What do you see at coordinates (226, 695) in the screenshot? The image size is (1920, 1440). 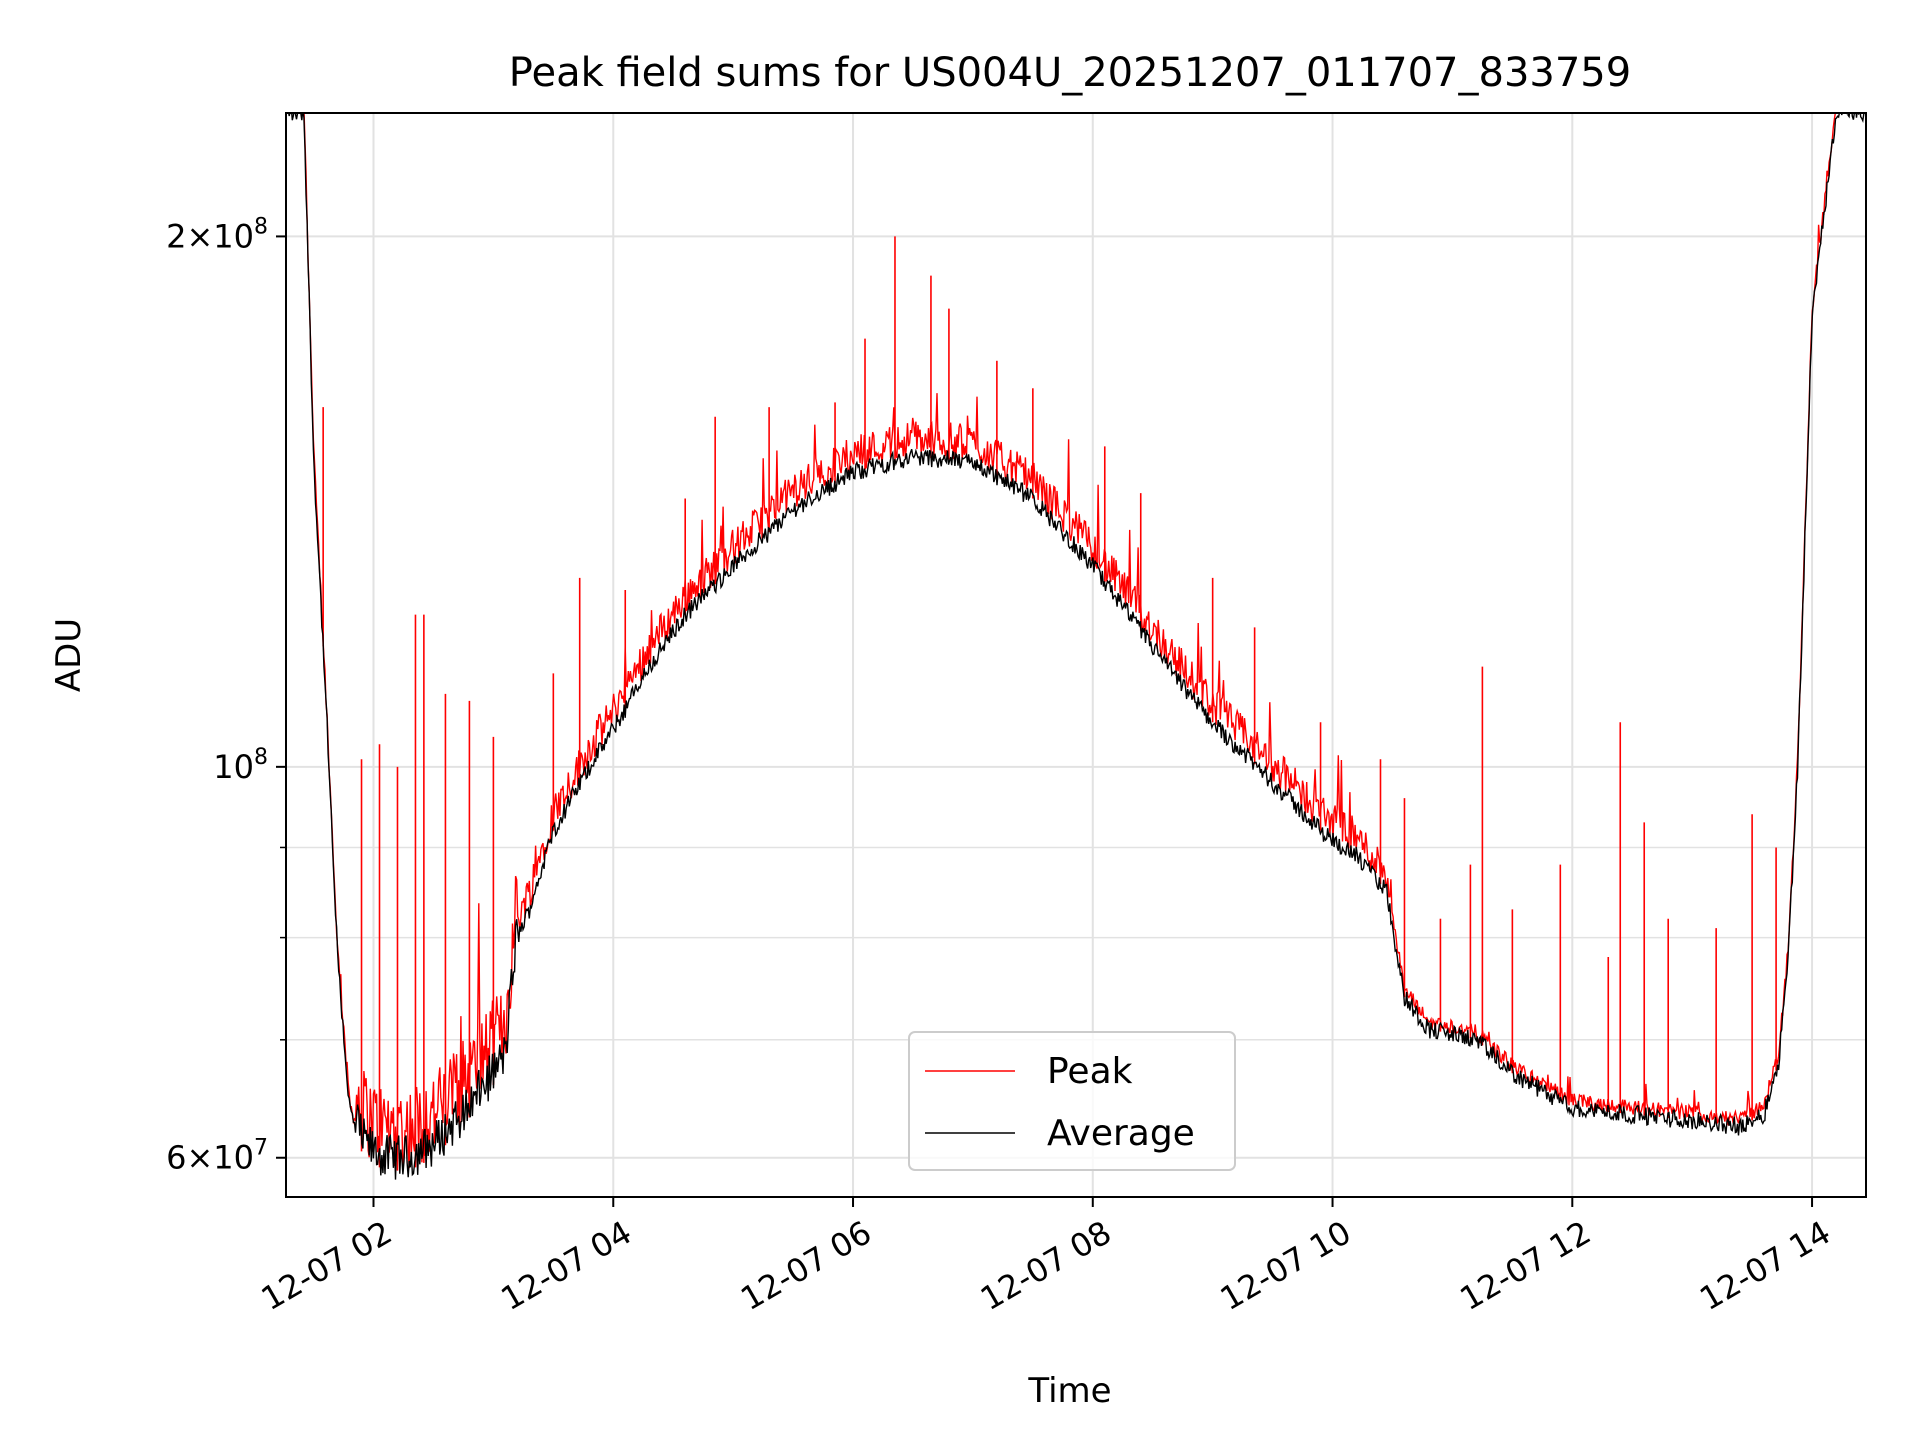 I see `y-axis-ticks: 6×107 108 2×108` at bounding box center [226, 695].